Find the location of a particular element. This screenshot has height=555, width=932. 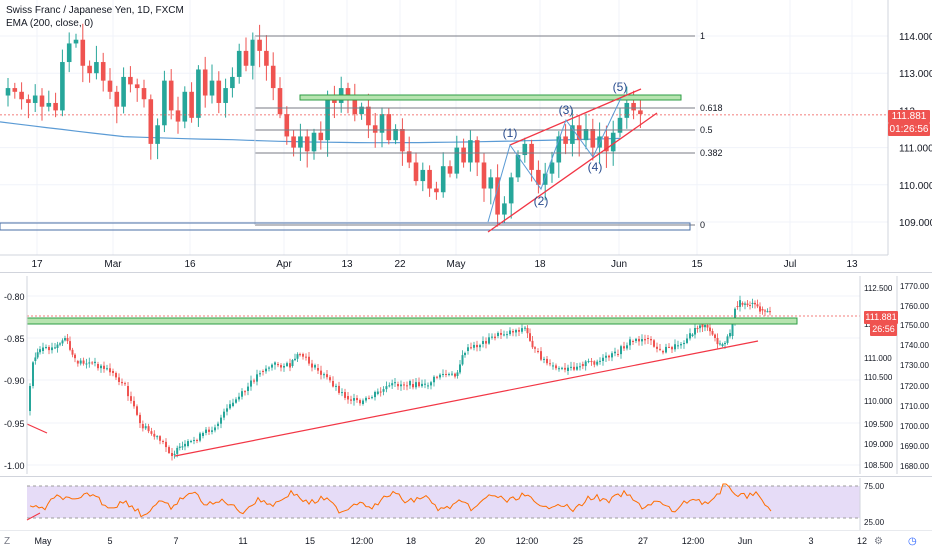

far-right-tick-label: 1710.00 is located at coordinates (914, 406).